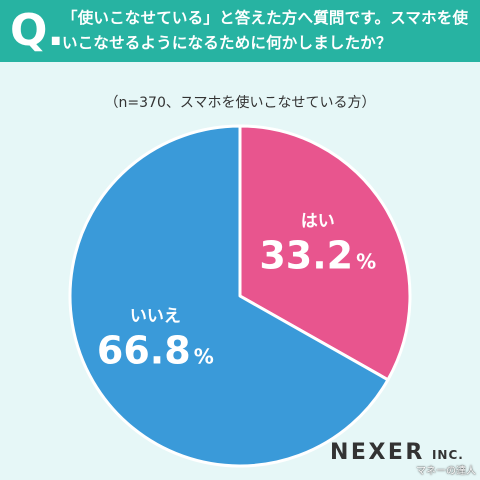 This screenshot has height=480, width=480. I want to click on chart-subtitle: （n=370、スマホを使いこなせている方）, so click(240, 103).